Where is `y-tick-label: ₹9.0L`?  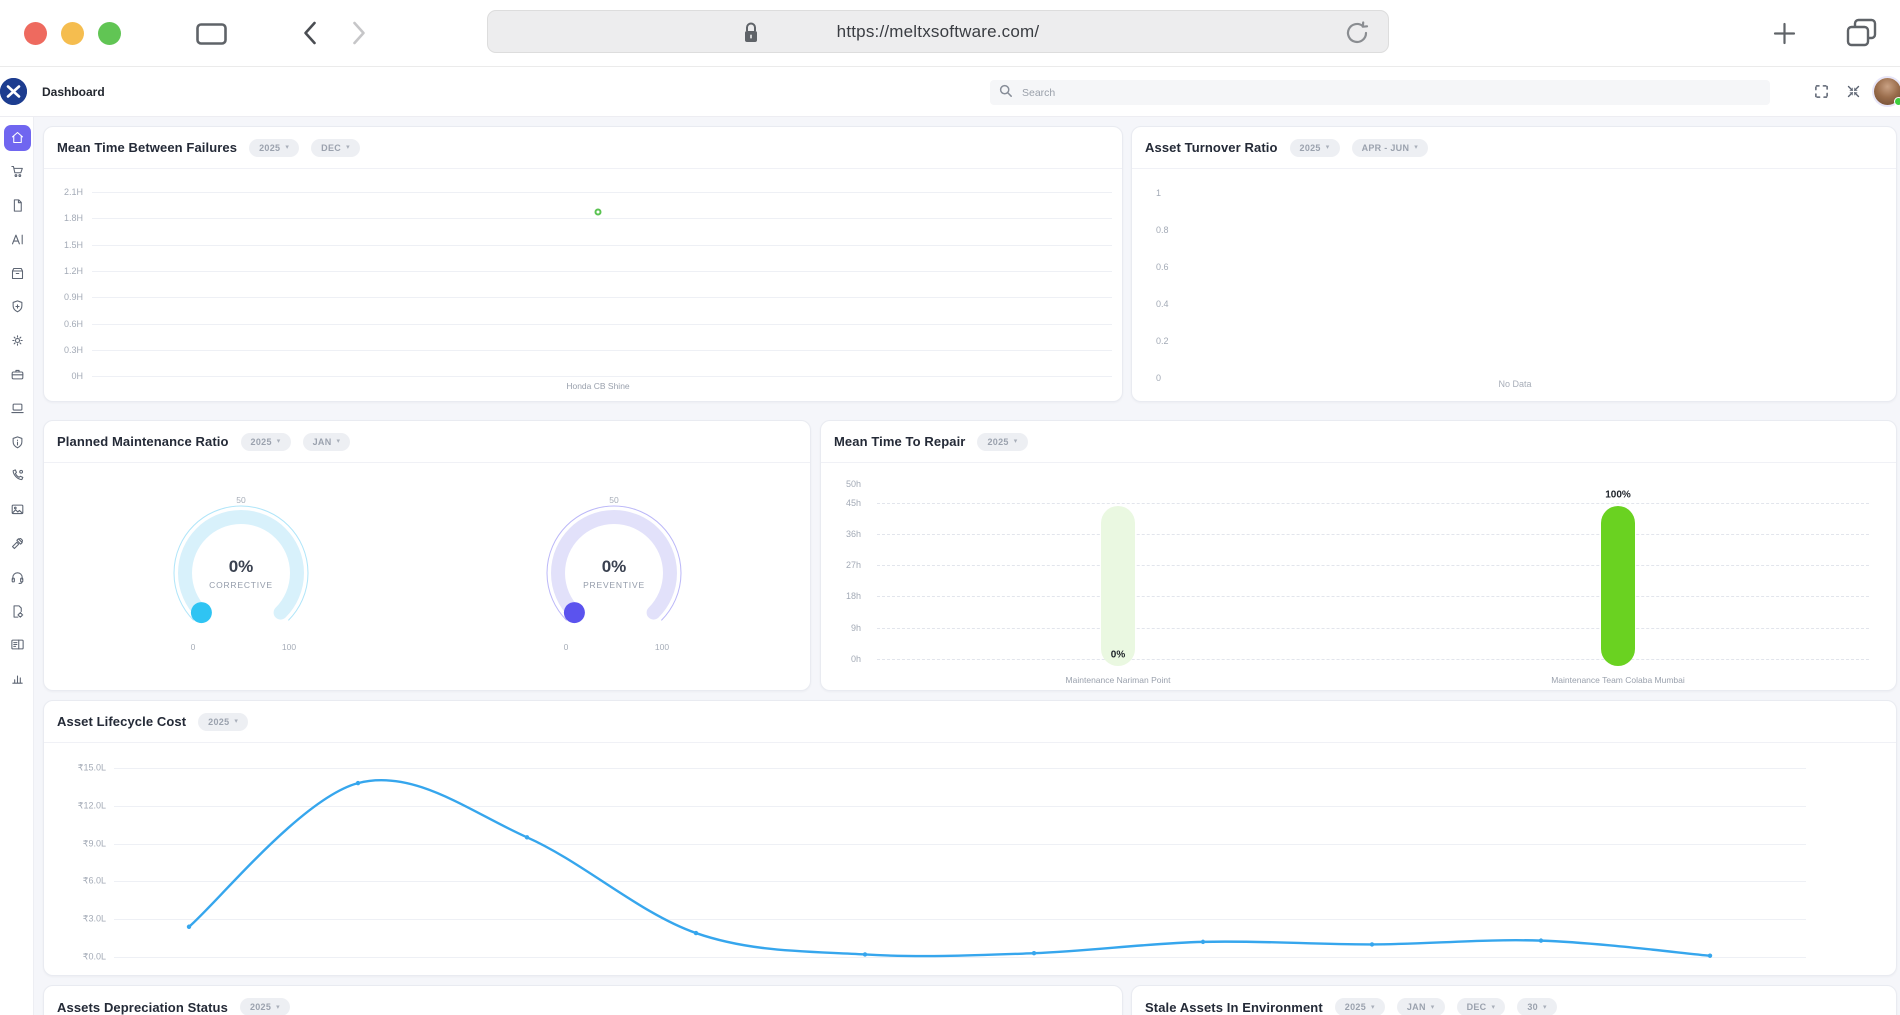
y-tick-label: ₹9.0L is located at coordinates (94, 843).